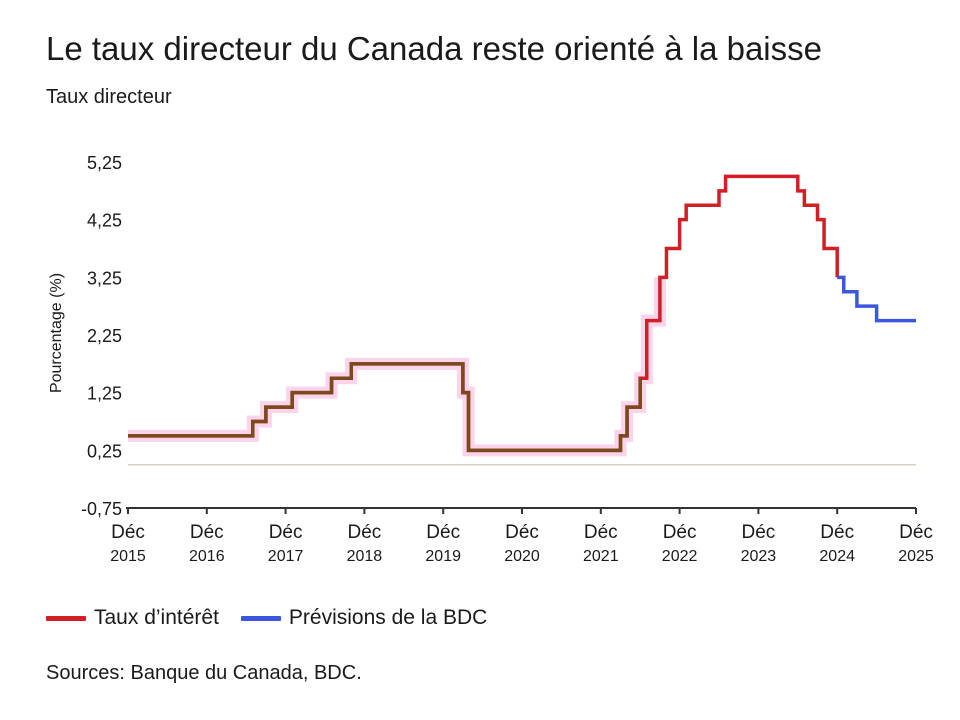 This screenshot has width=960, height=720. I want to click on legend-swatch-actual, so click(66, 618).